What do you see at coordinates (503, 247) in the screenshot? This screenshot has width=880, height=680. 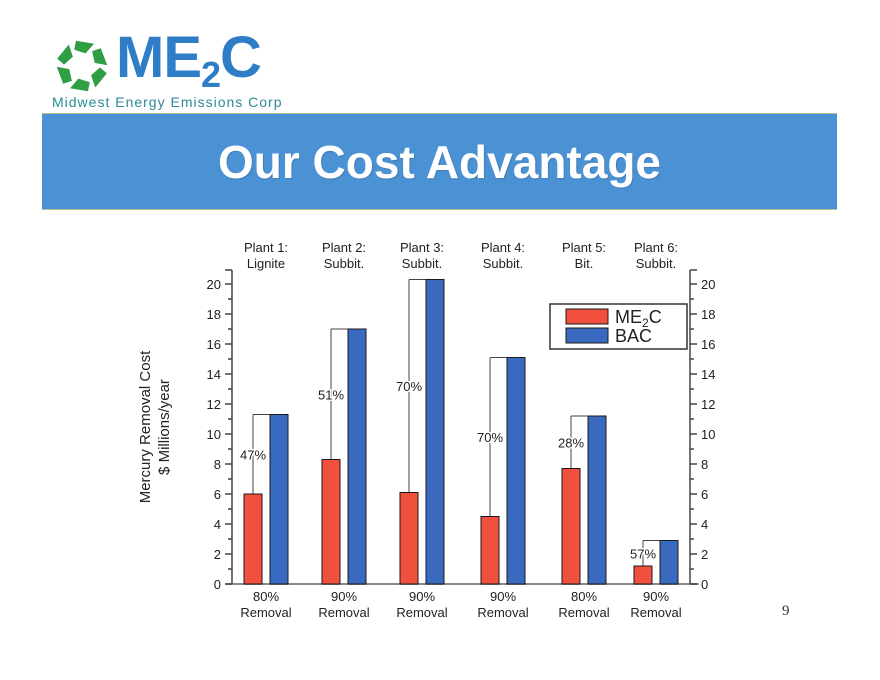 I see `plant-label-line1: Plant 4:` at bounding box center [503, 247].